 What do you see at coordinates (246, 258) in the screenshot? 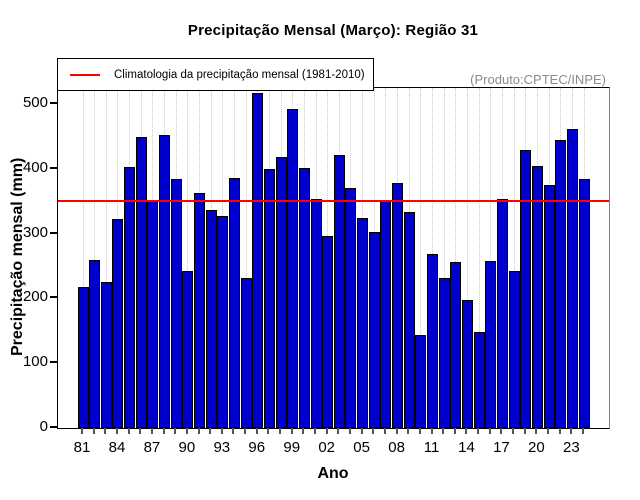
I see `gridline-1995` at bounding box center [246, 258].